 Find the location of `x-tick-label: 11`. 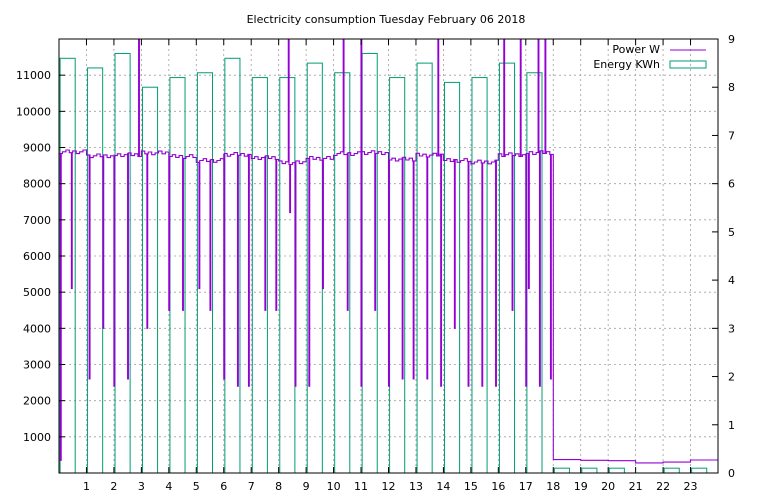

x-tick-label: 11 is located at coordinates (361, 486).